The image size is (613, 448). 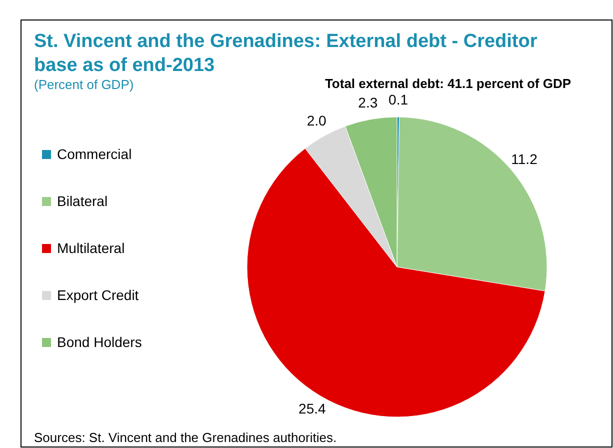 What do you see at coordinates (524, 159) in the screenshot?
I see `data-label: 11.2` at bounding box center [524, 159].